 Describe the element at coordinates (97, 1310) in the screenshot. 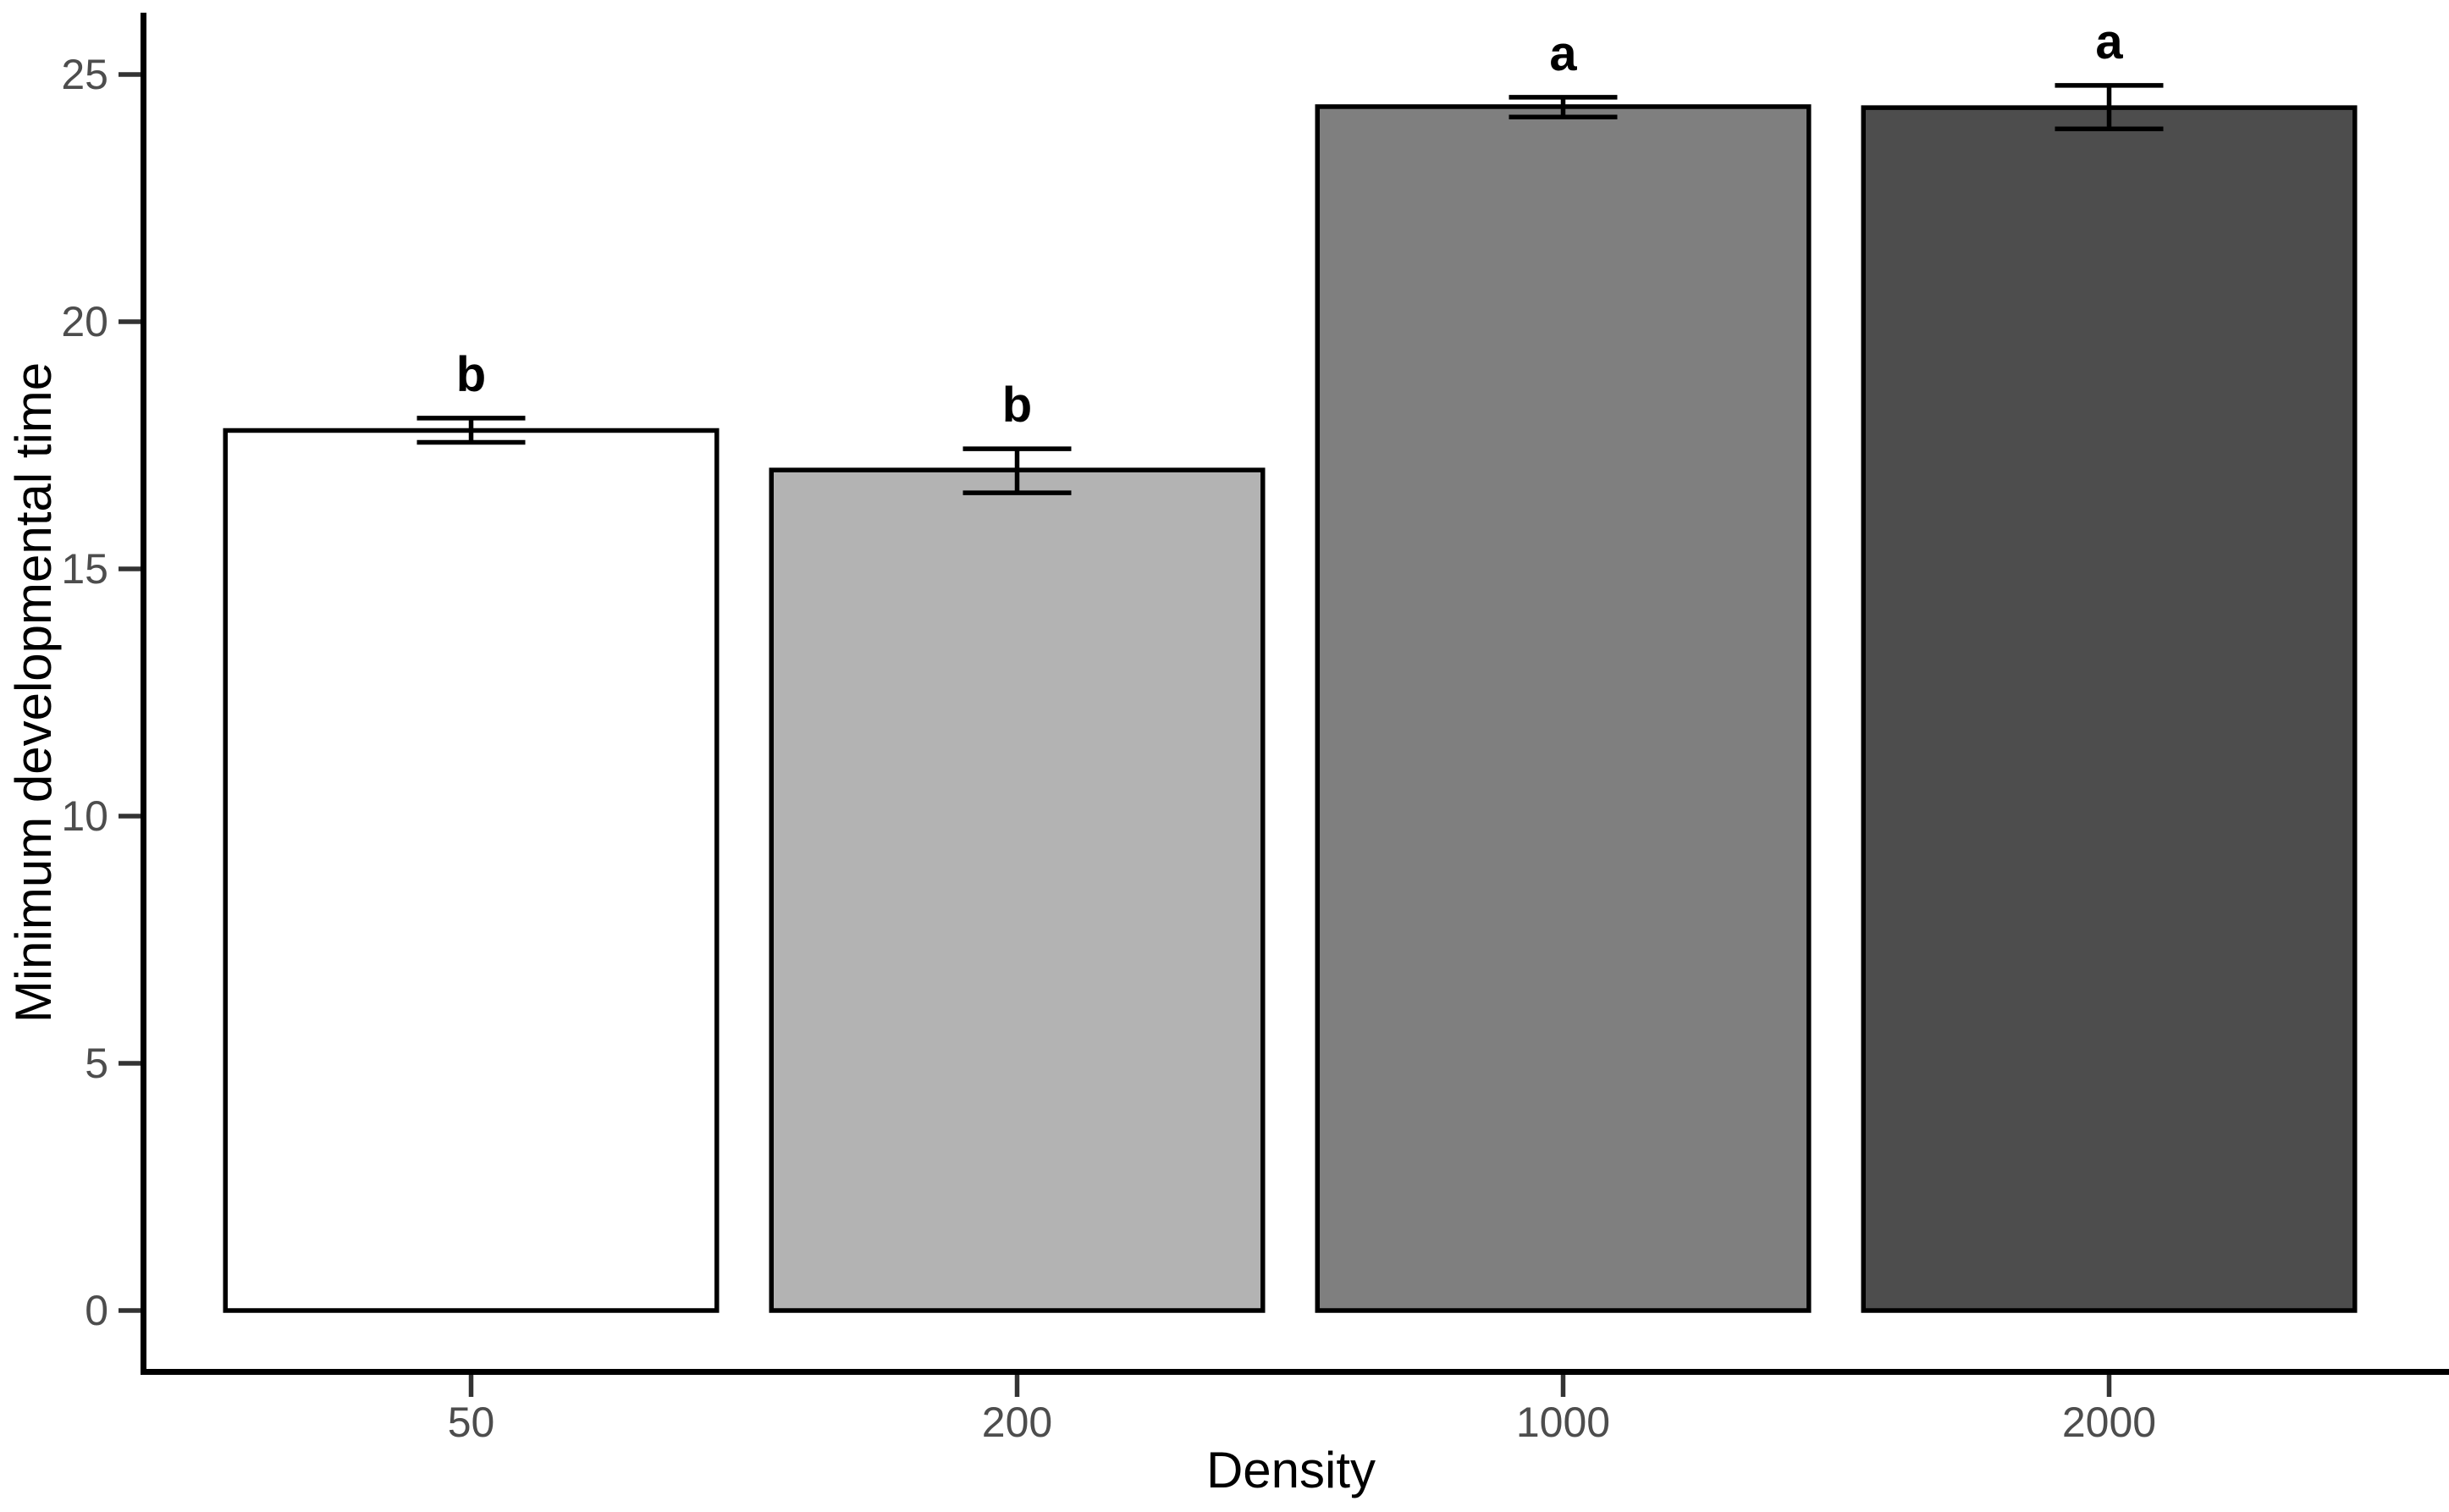

I see `y-tick-label: 0` at that location.